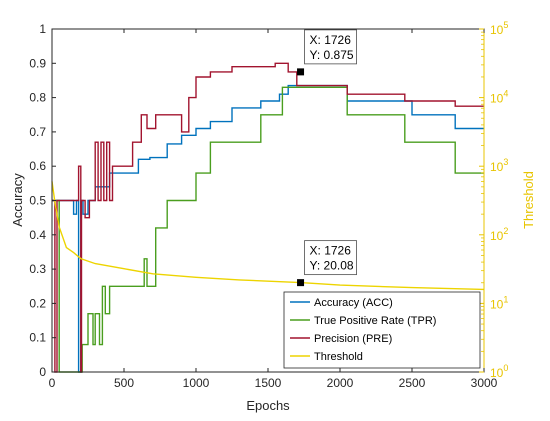  I want to click on x-tick-label: 3000, so click(484, 383).